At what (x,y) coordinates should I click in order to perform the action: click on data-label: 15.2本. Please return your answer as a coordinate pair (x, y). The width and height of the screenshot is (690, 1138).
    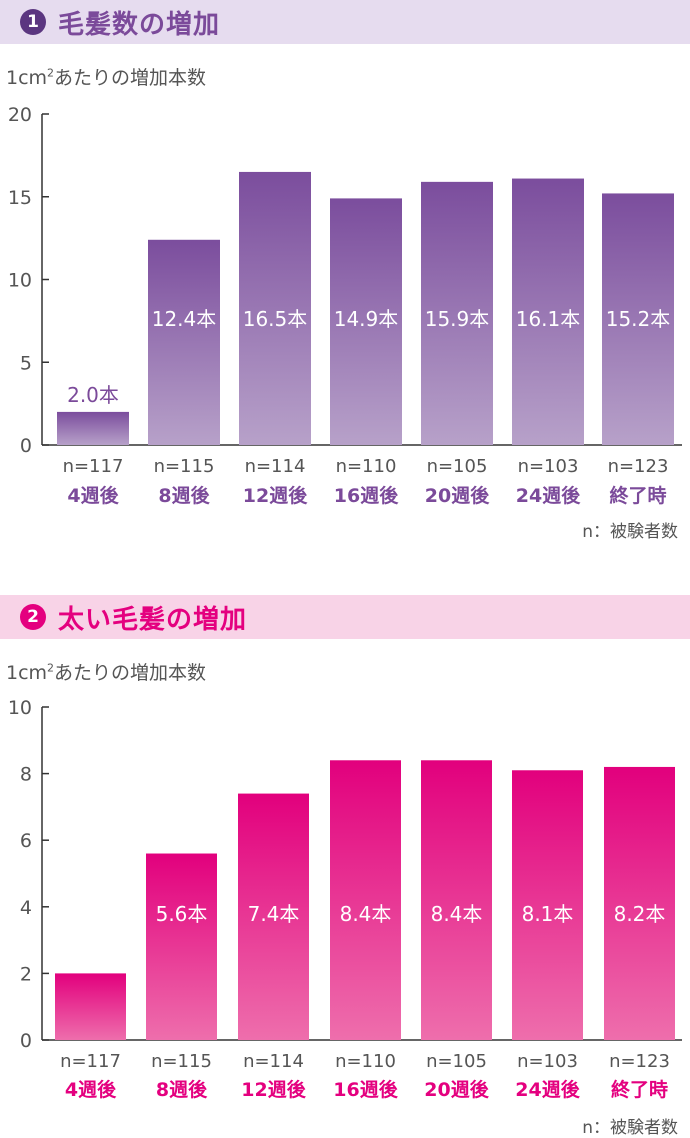
    Looking at the image, I should click on (638, 319).